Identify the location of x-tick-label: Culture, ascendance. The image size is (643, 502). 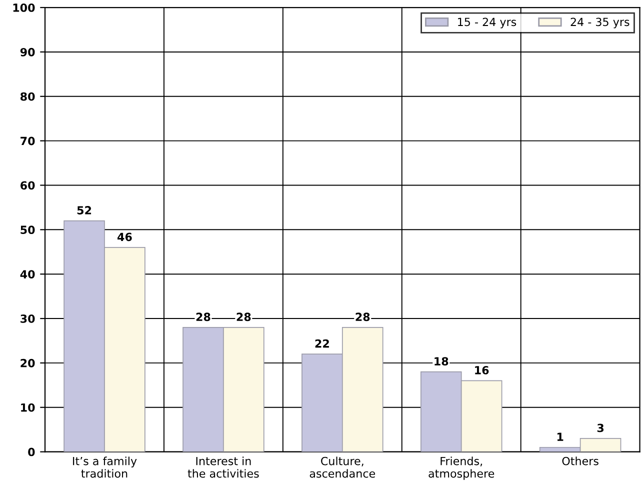
(343, 467).